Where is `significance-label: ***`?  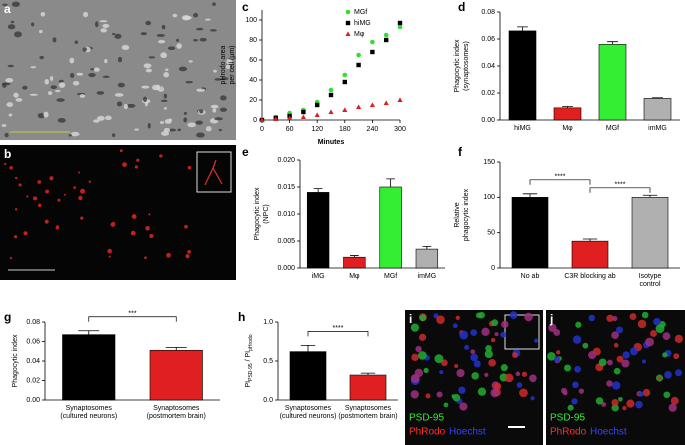
significance-label: *** is located at coordinates (132, 314).